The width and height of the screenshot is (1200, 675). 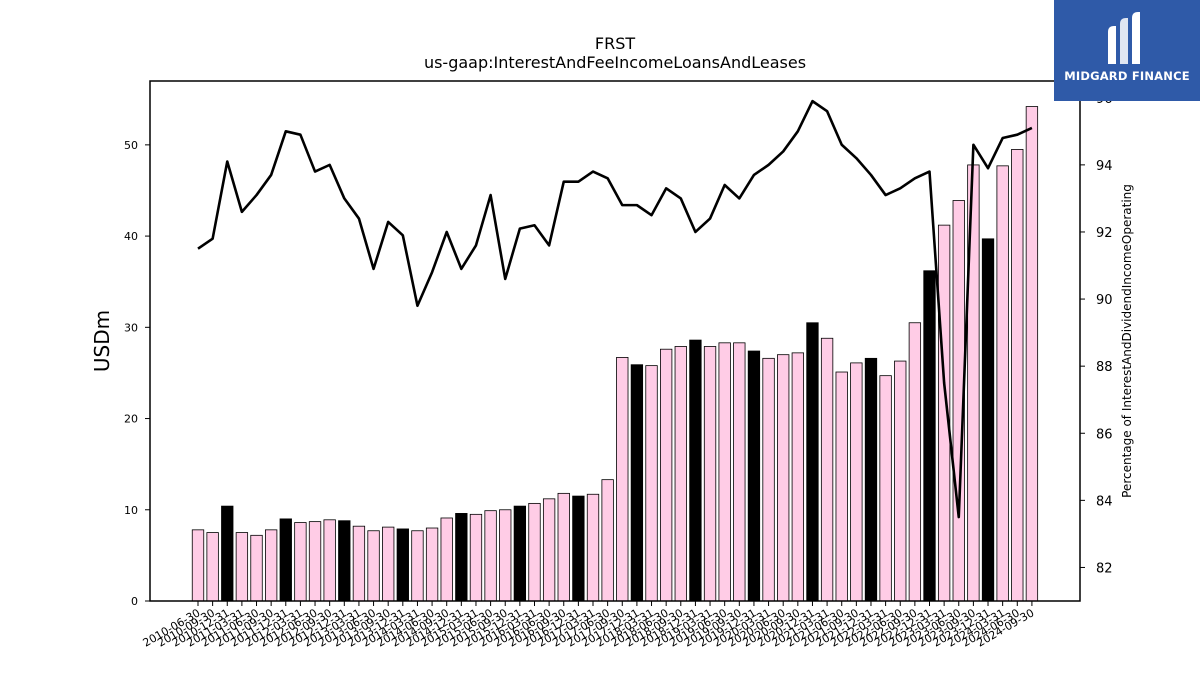 What do you see at coordinates (131, 327) in the screenshot?
I see `y-tick-label: 30` at bounding box center [131, 327].